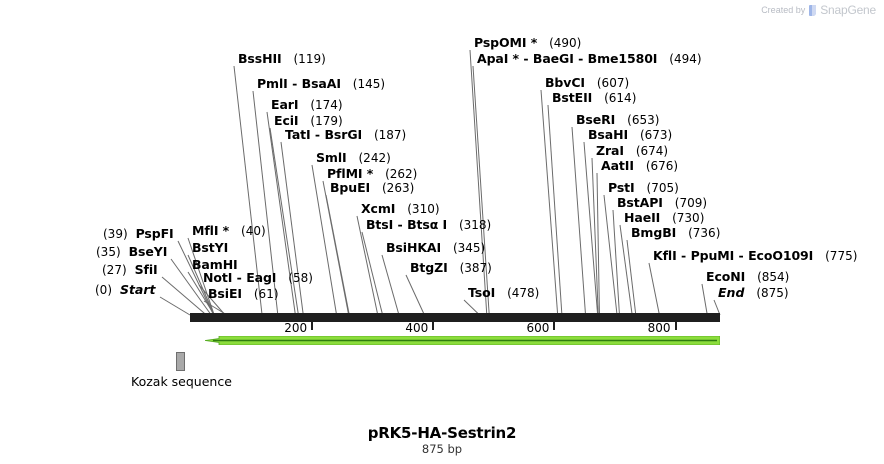 This screenshot has width=884, height=464. What do you see at coordinates (451, 267) in the screenshot?
I see `site-label-btgzi: BtgZI (387)` at bounding box center [451, 267].